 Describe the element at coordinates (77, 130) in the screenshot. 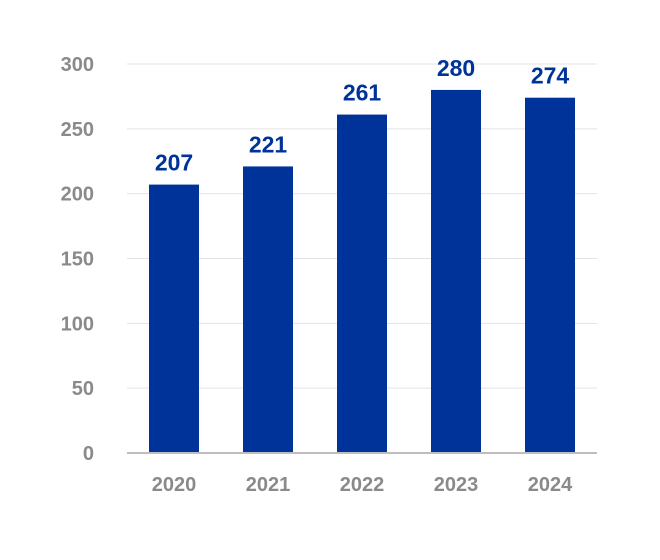

I see `y-tick-label: 250` at that location.